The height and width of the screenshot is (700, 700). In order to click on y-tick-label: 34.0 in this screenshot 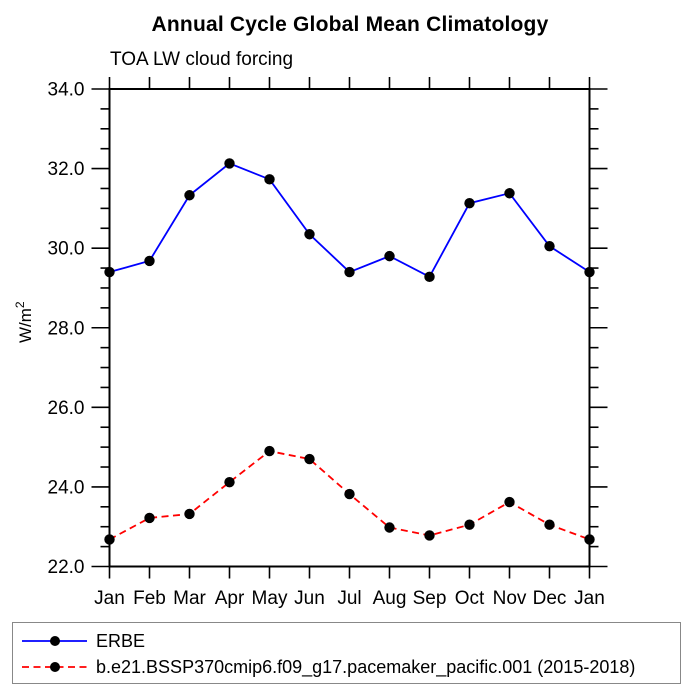, I will do `click(66, 90)`.